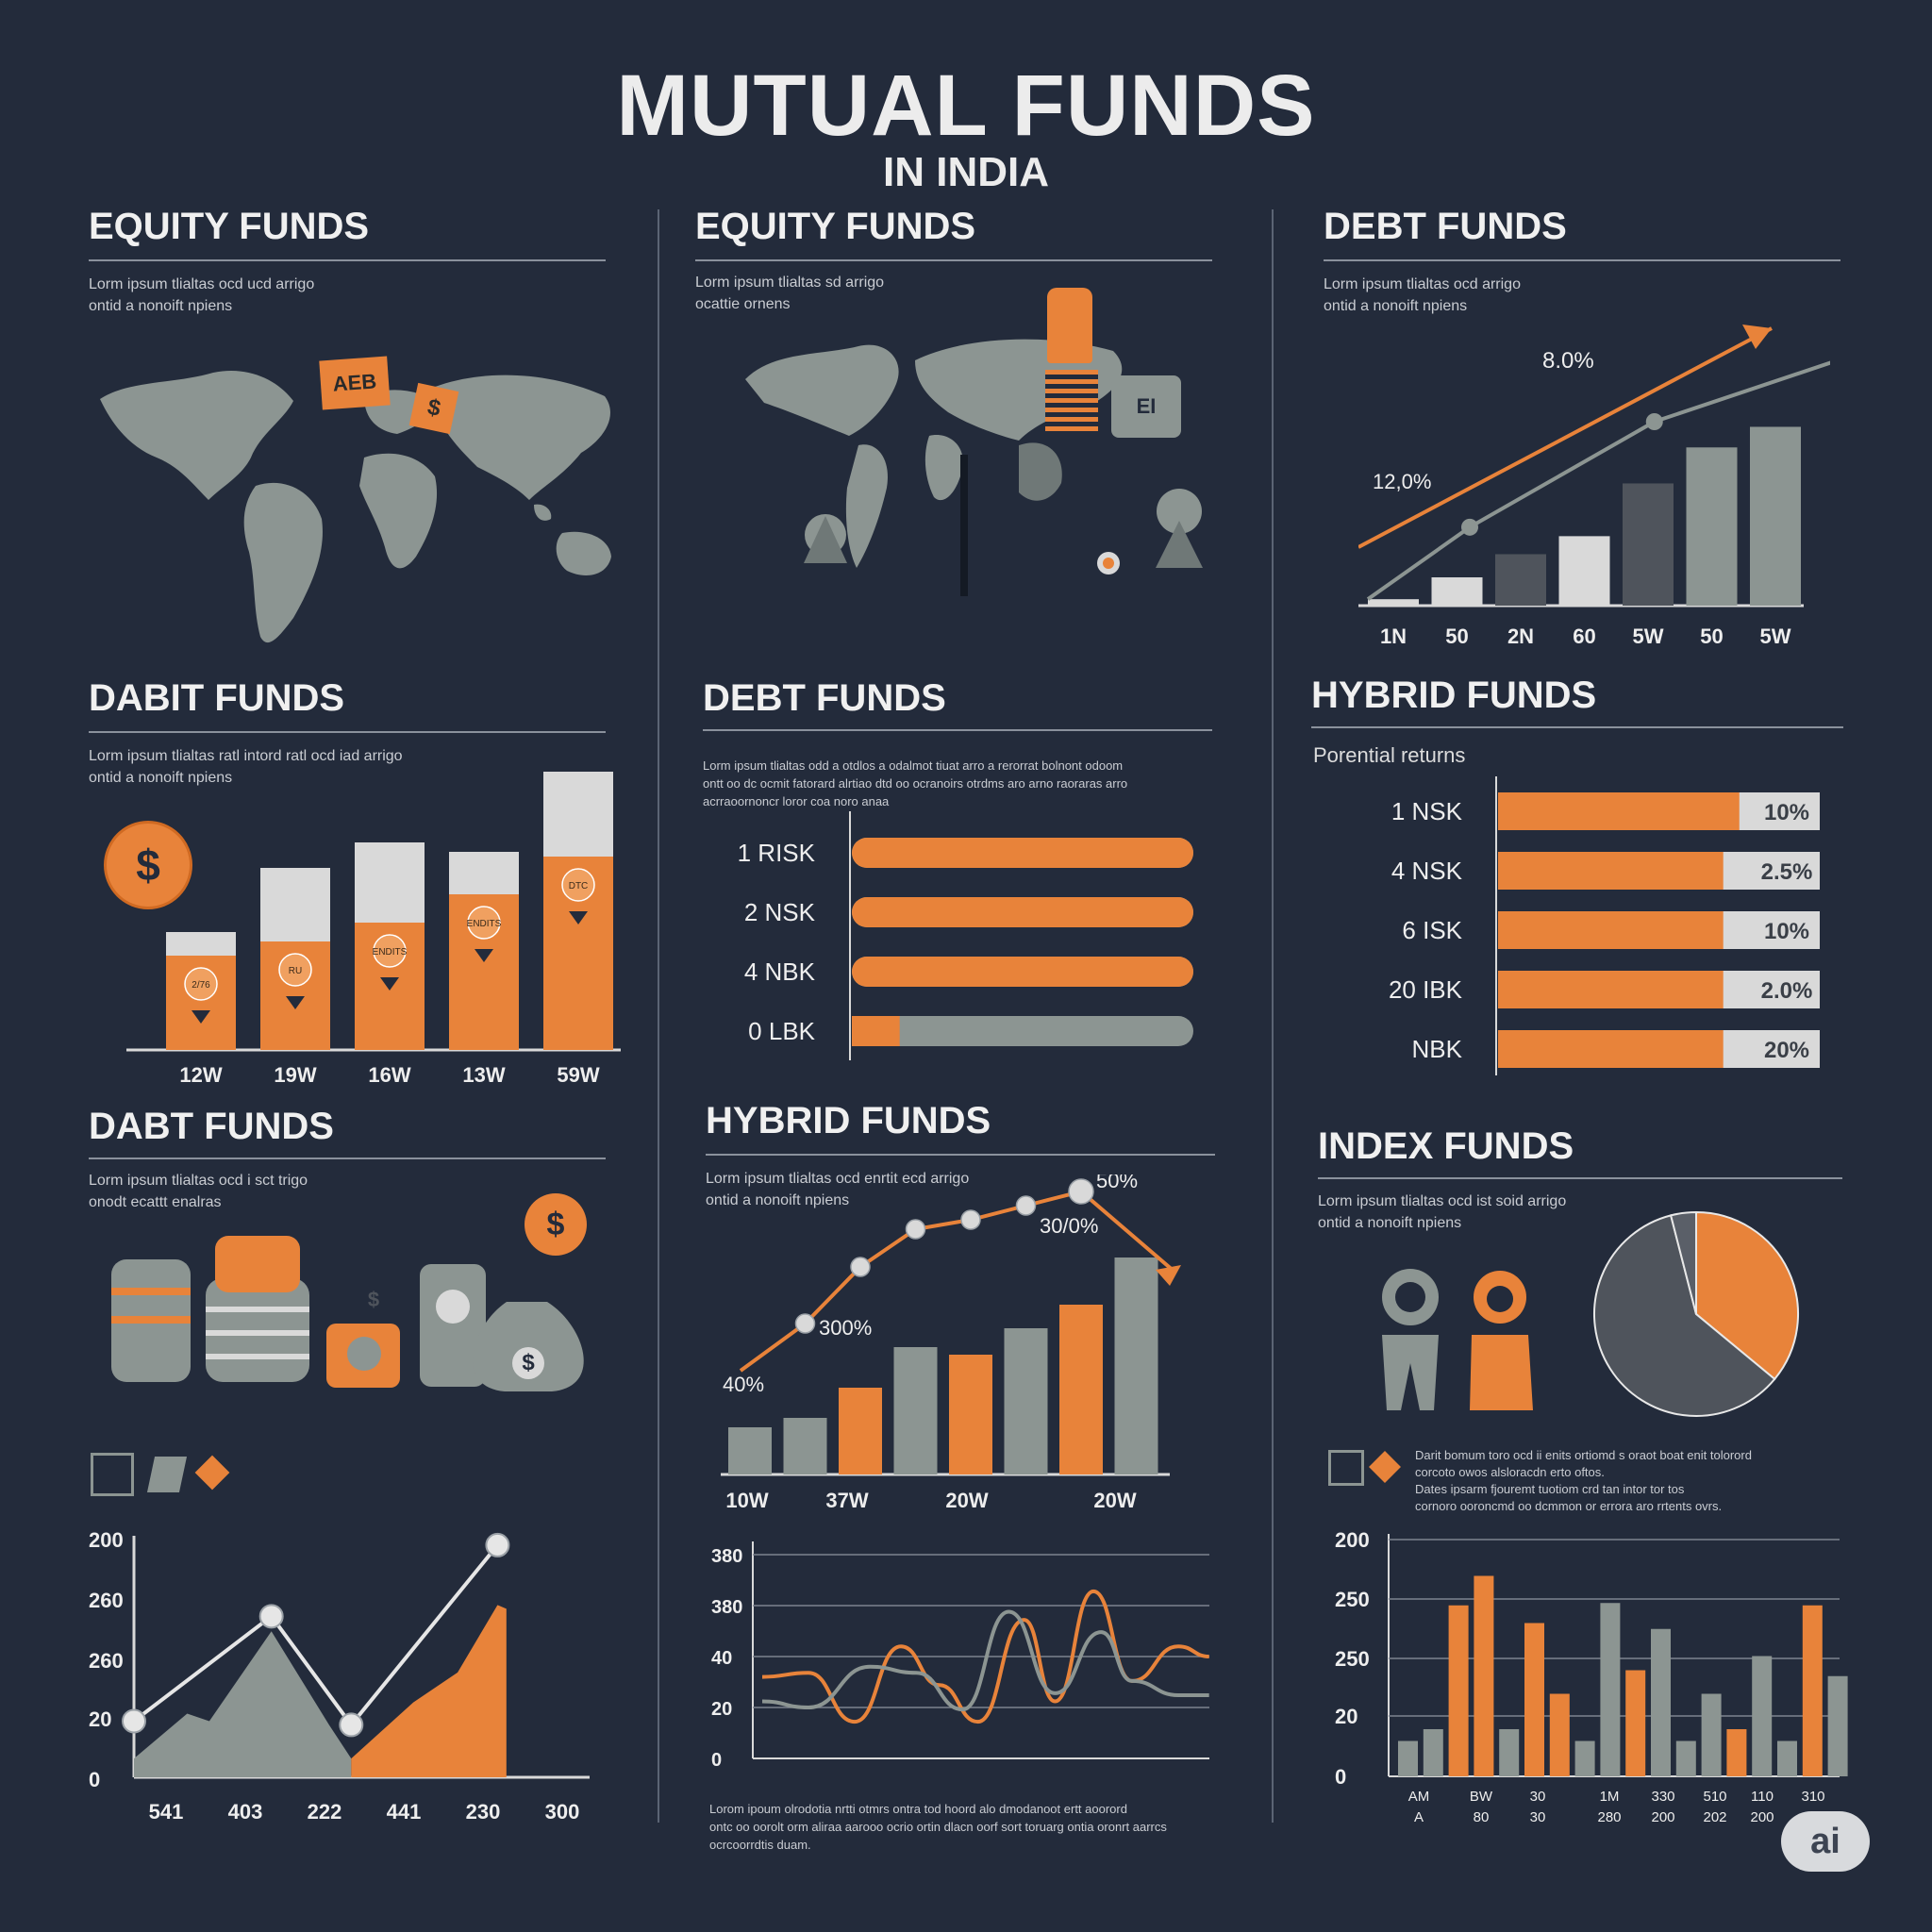  What do you see at coordinates (1071, 403) in the screenshot?
I see `emblem-base-icon` at bounding box center [1071, 403].